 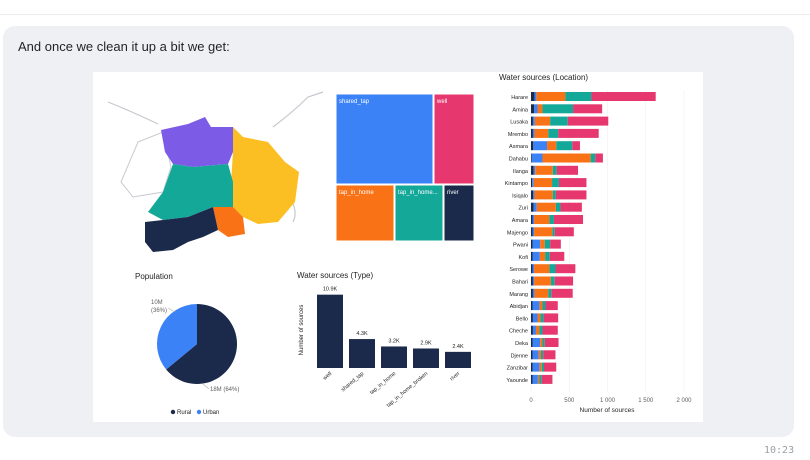 What do you see at coordinates (302, 330) in the screenshot?
I see `y-axis-label: Number of sources` at bounding box center [302, 330].